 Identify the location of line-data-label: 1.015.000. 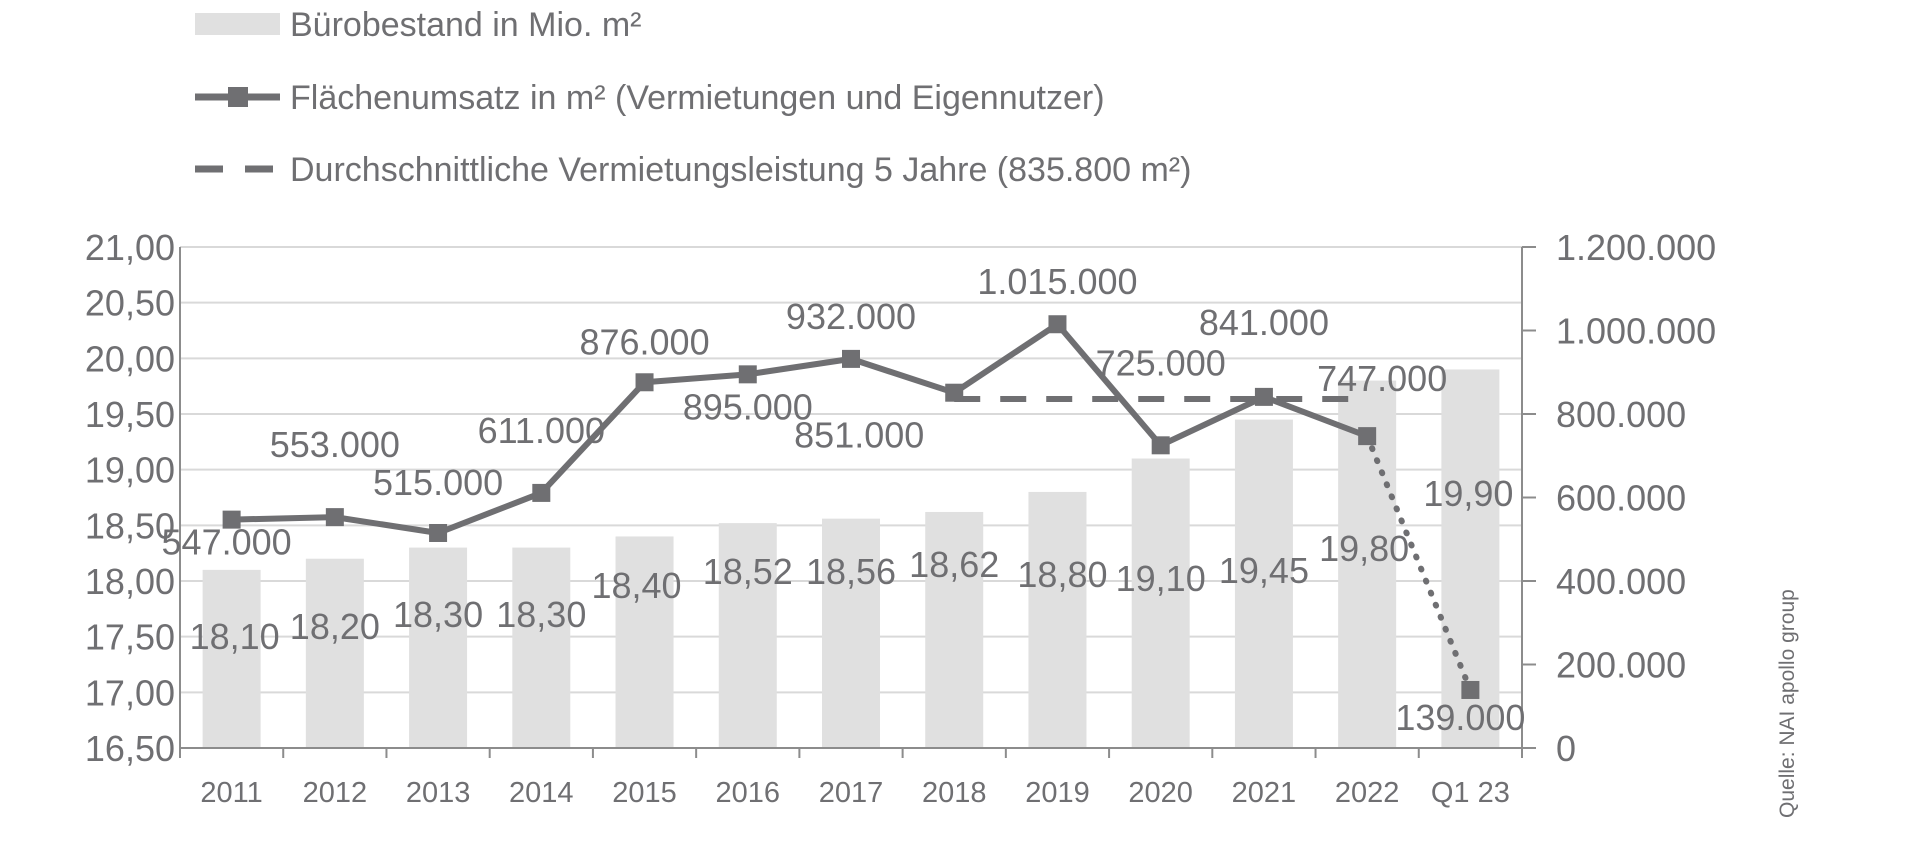
(1057, 281).